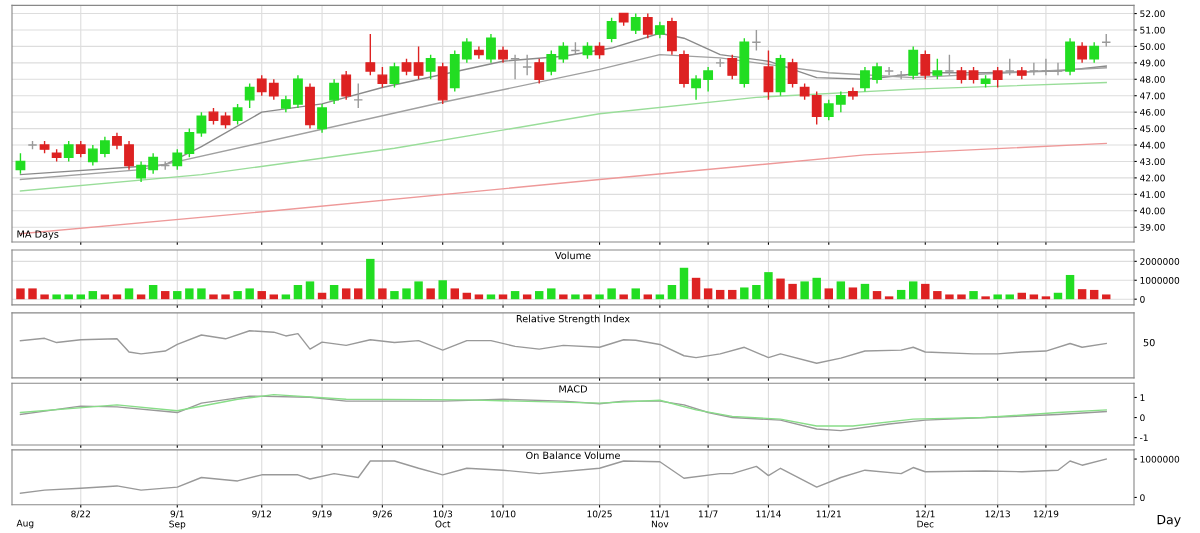 The width and height of the screenshot is (1200, 533). I want to click on text: 50, so click(1149, 342).